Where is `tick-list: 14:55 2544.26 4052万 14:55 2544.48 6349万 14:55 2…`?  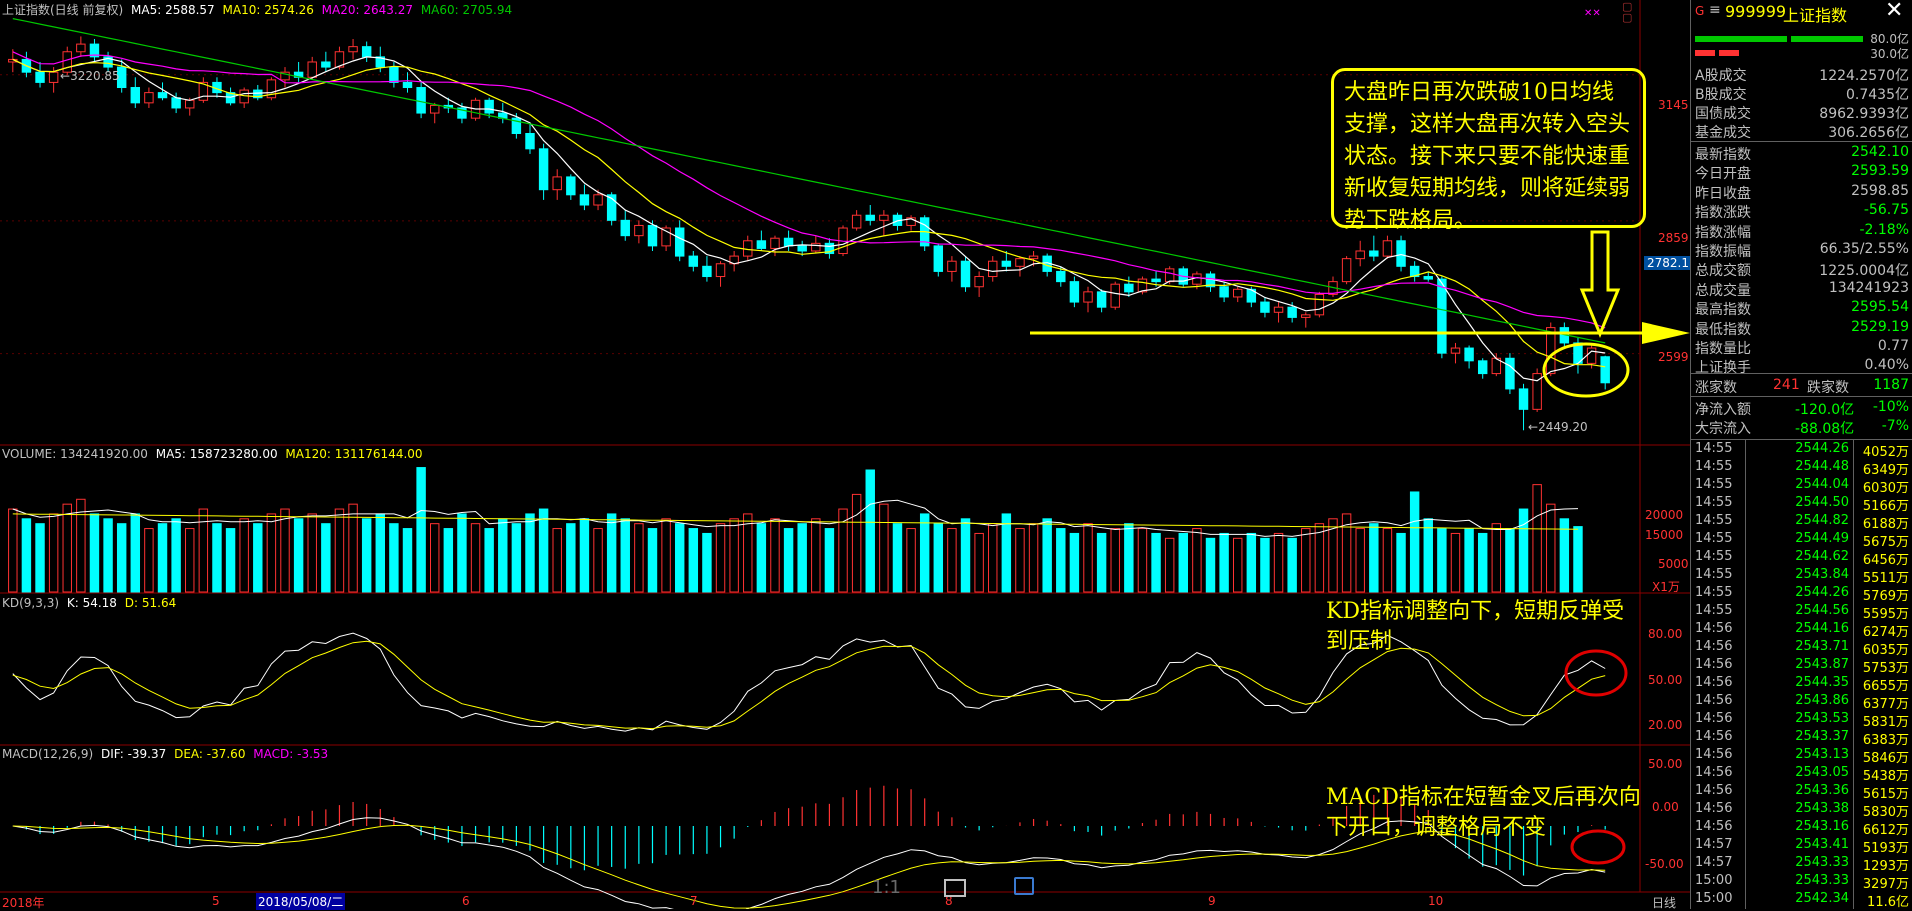 tick-list: 14:55 2544.26 4052万 14:55 2544.48 6349万 14:55 2… is located at coordinates (1801, 675).